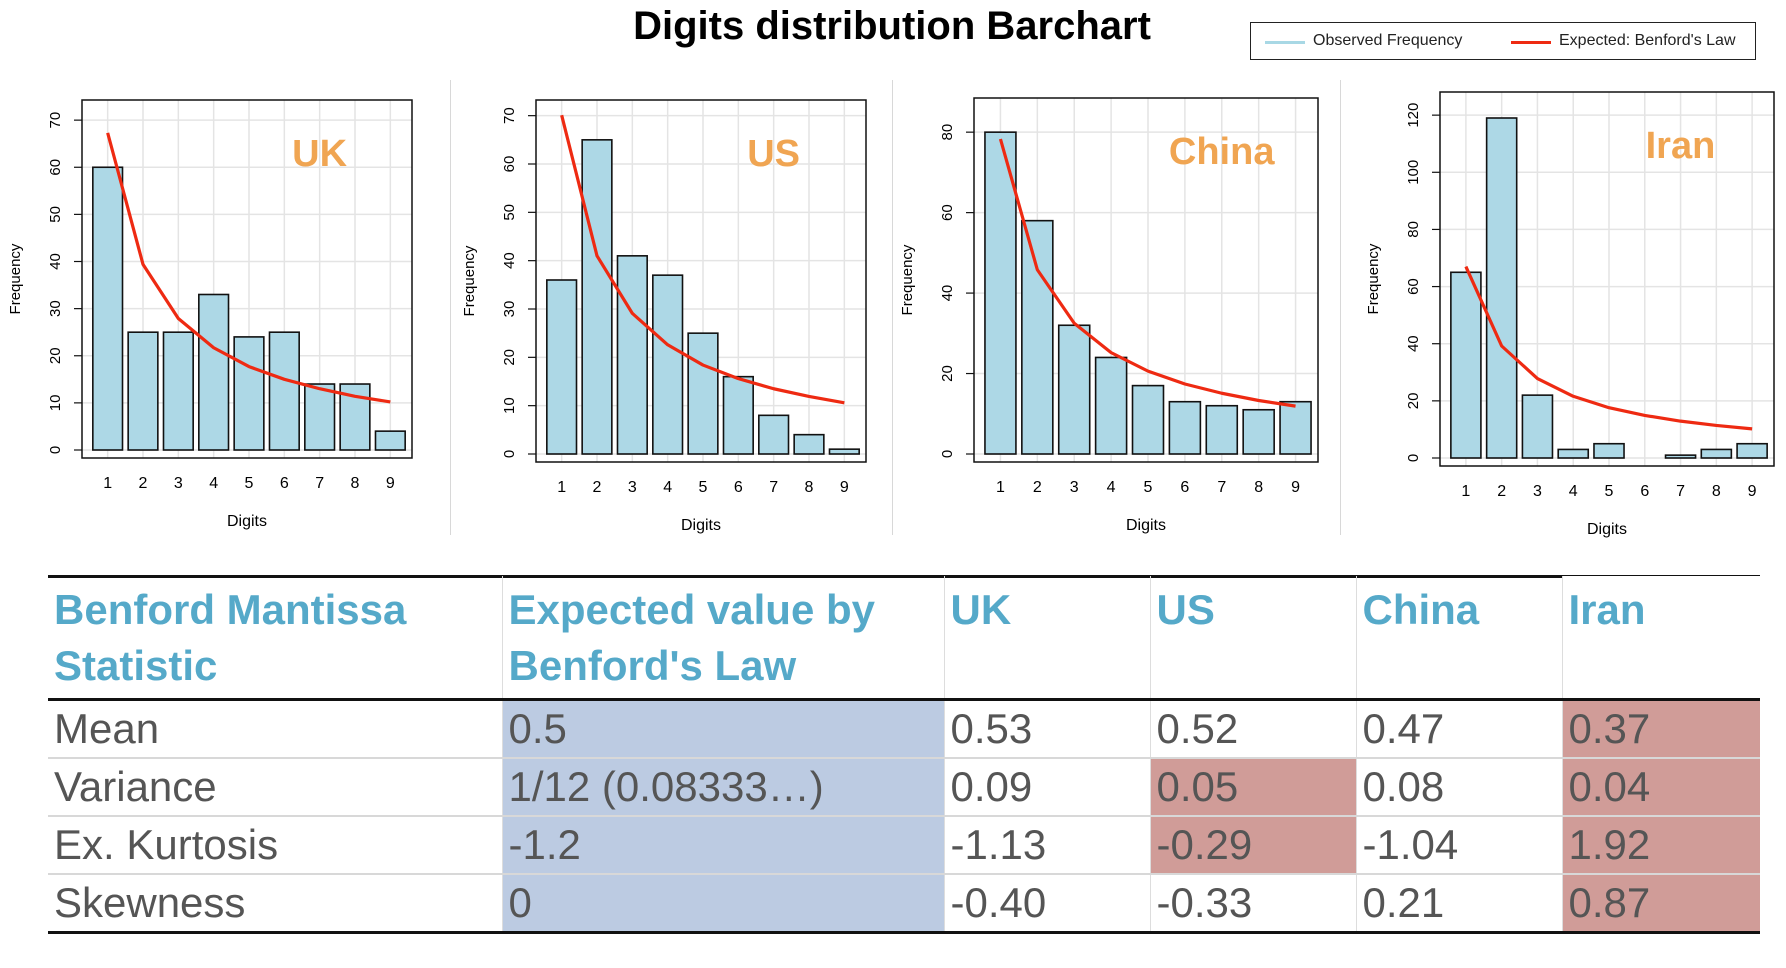  Describe the element at coordinates (722, 844) in the screenshot. I see `expected-cell: -1.2` at that location.